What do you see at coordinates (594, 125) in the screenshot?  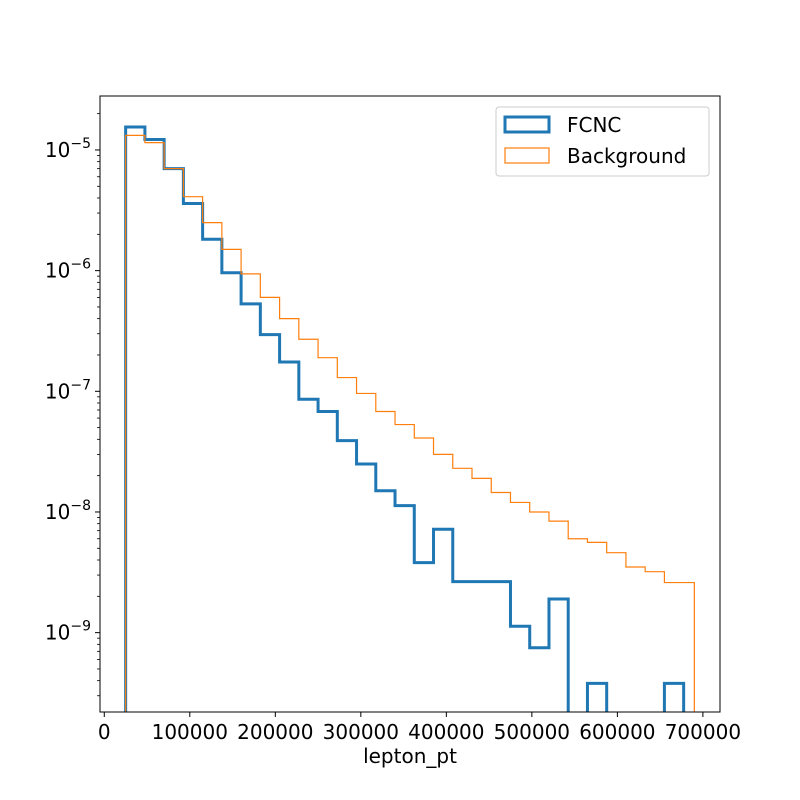 I see `legend-label-fcnc: FCNC` at bounding box center [594, 125].